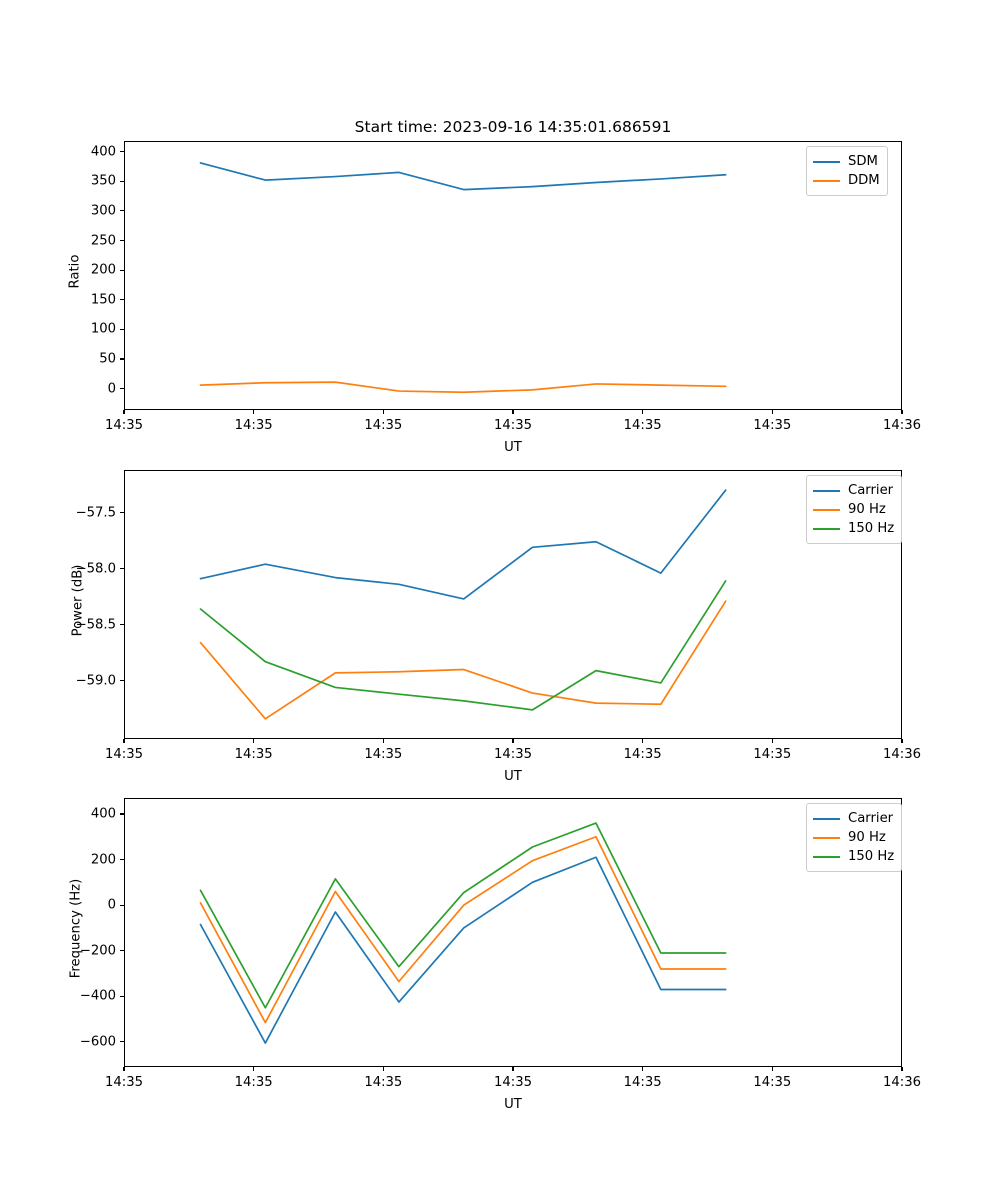 The height and width of the screenshot is (1200, 1000). Describe the element at coordinates (103, 300) in the screenshot. I see `y-tick-label: 150` at that location.